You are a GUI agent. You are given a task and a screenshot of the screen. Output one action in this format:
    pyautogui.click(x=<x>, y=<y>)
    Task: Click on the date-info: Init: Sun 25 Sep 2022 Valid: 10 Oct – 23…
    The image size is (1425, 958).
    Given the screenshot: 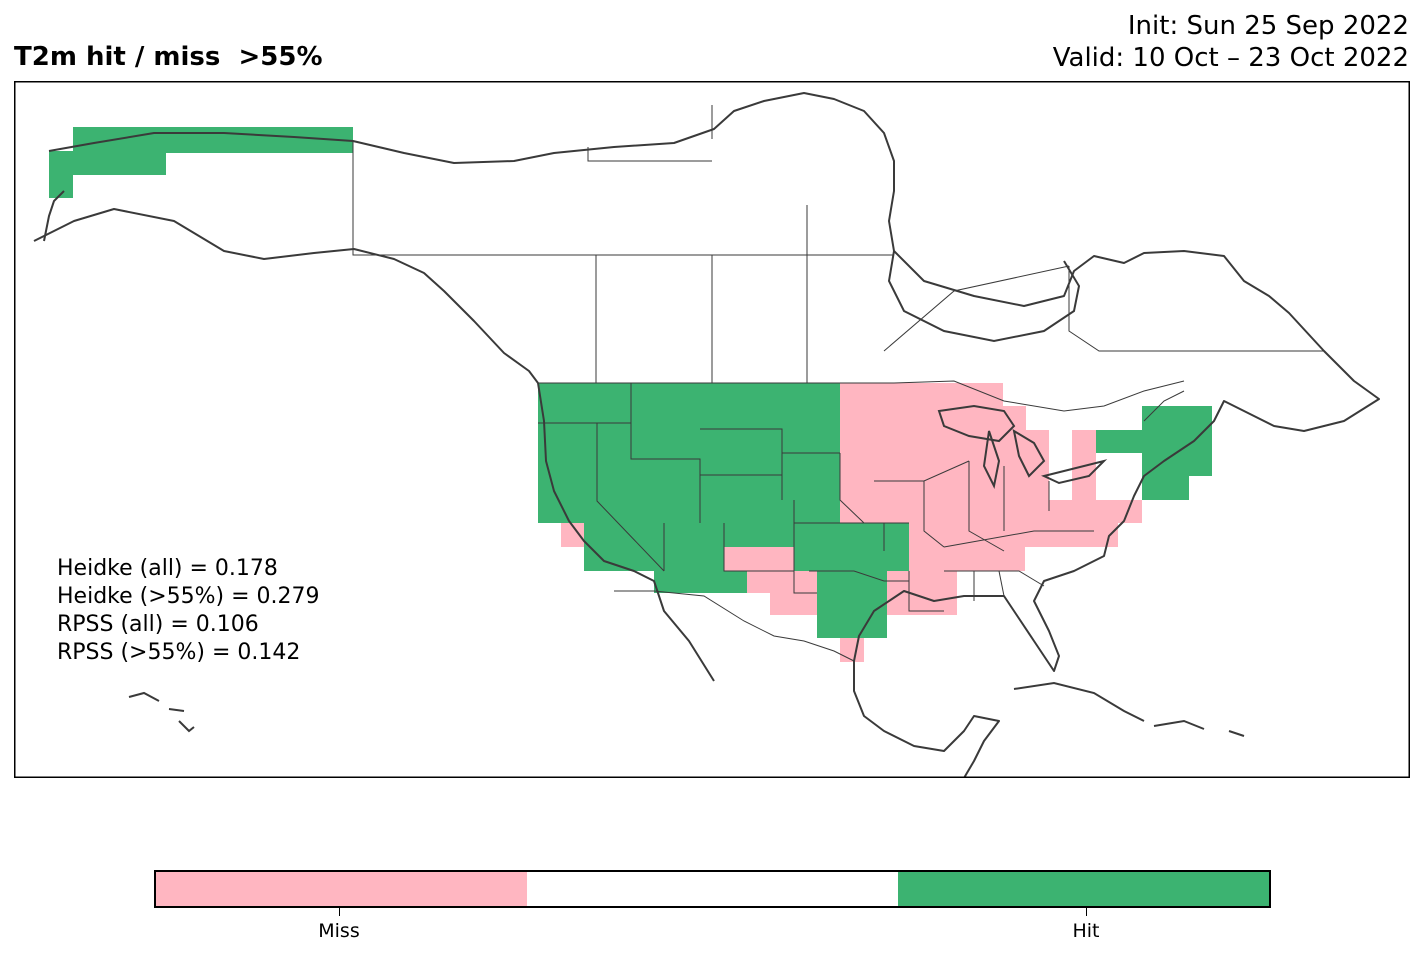 What is the action you would take?
    pyautogui.click(x=1231, y=42)
    